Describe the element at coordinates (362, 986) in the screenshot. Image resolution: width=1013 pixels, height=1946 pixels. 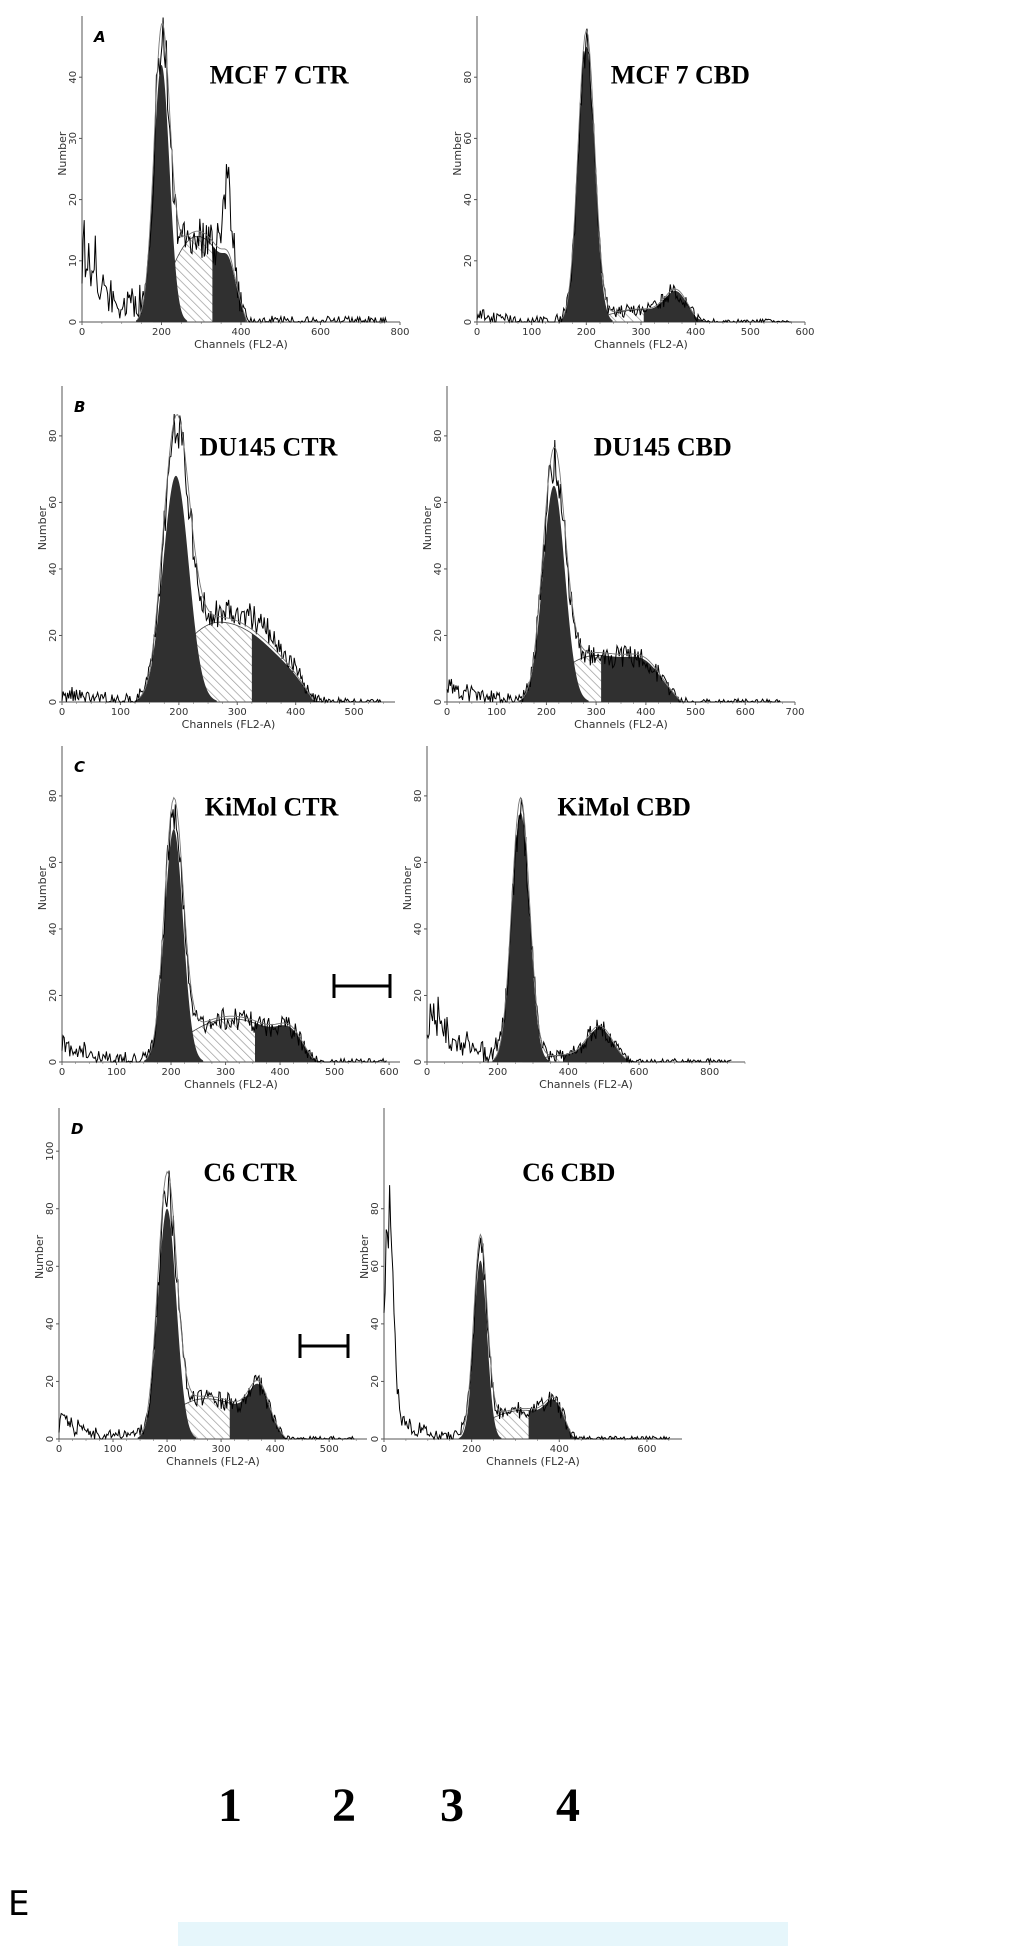
I see `bracket-marker-c` at that location.